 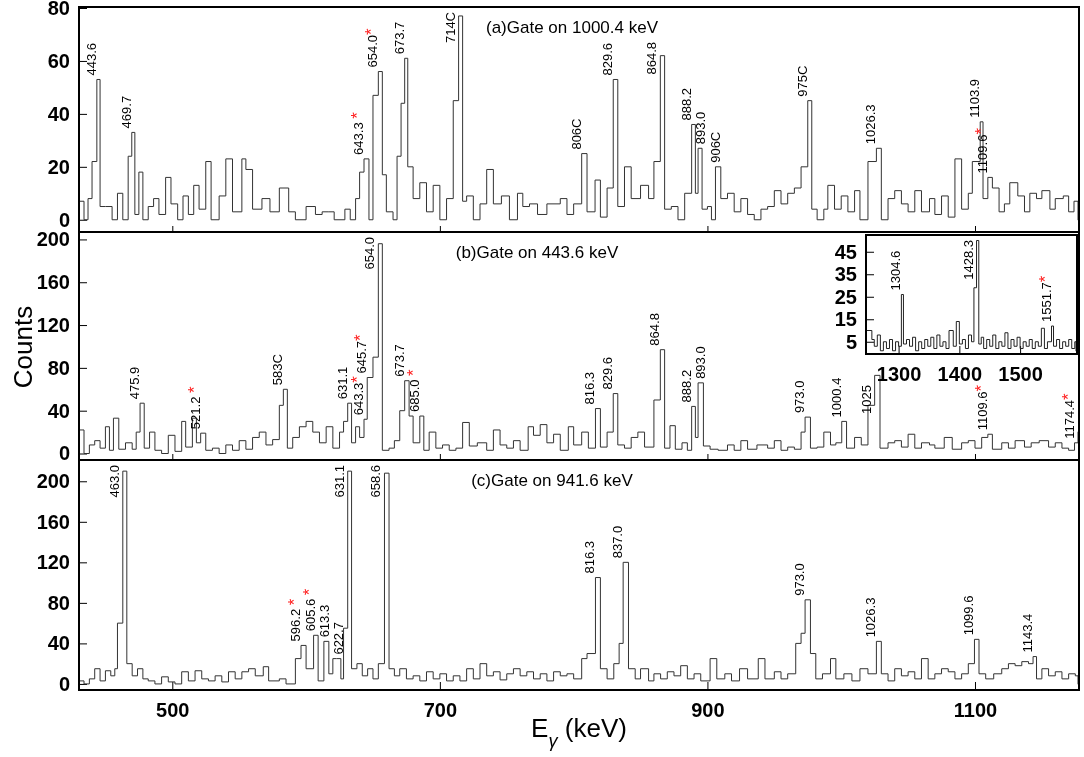 I want to click on annotation: 1099.6, so click(x=969, y=615).